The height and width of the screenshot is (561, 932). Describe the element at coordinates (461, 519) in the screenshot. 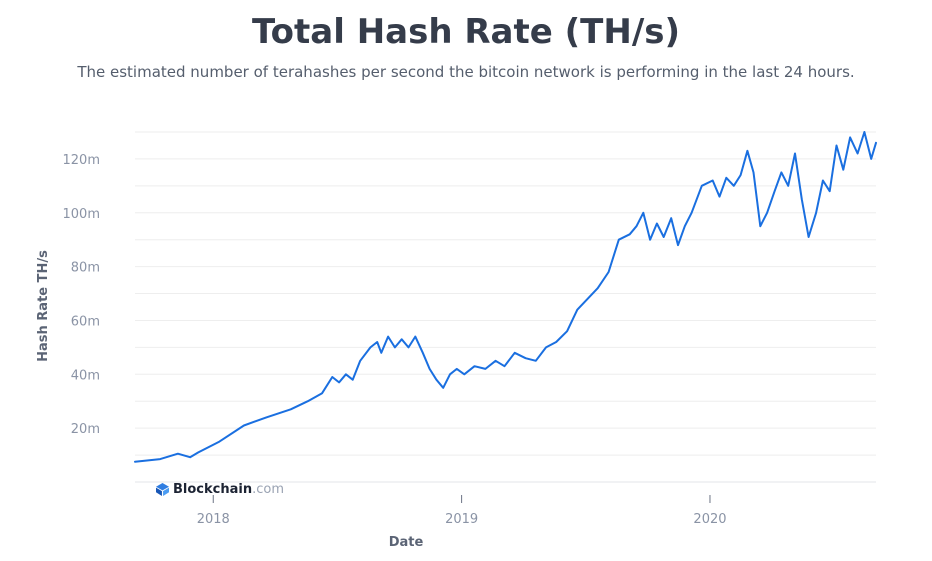

I see `x-tick-label: 2019` at that location.